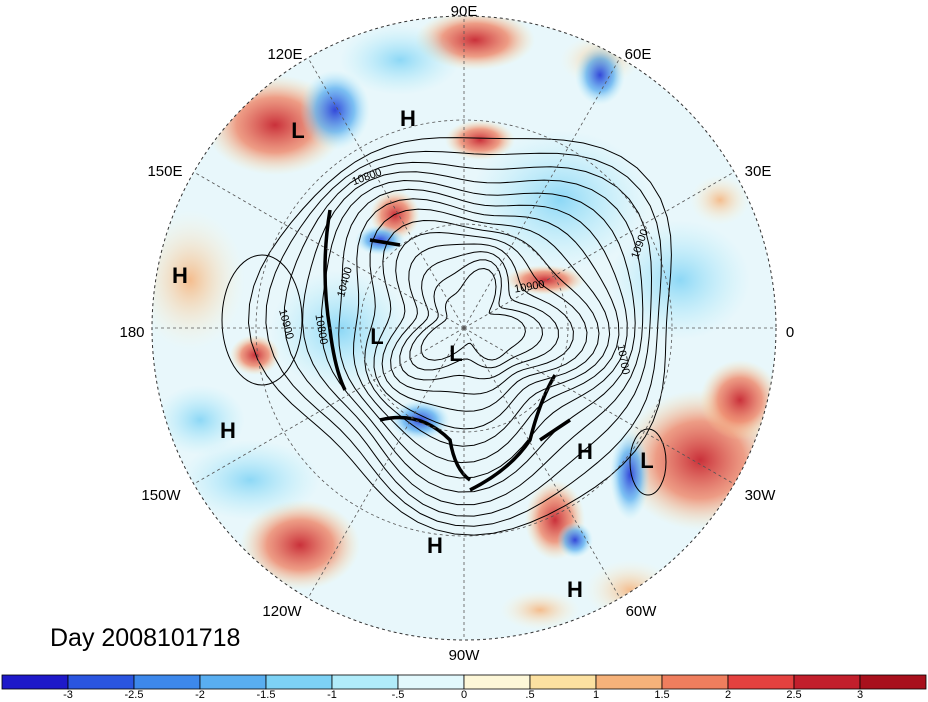 The width and height of the screenshot is (928, 702). Describe the element at coordinates (464, 695) in the screenshot. I see `colorbar-tick-label: 0` at that location.